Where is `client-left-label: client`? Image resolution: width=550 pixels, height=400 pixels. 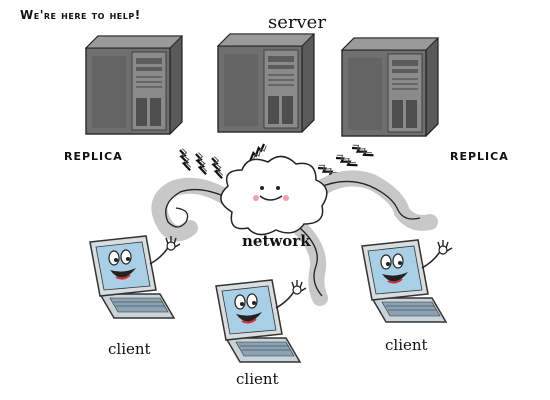
client-left-label: client is located at coordinates (129, 349).